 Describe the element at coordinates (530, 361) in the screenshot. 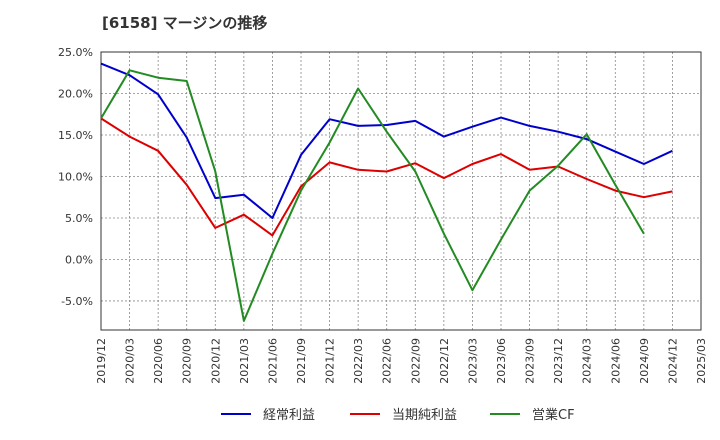

I see `x-tick-label: 2023/09` at that location.